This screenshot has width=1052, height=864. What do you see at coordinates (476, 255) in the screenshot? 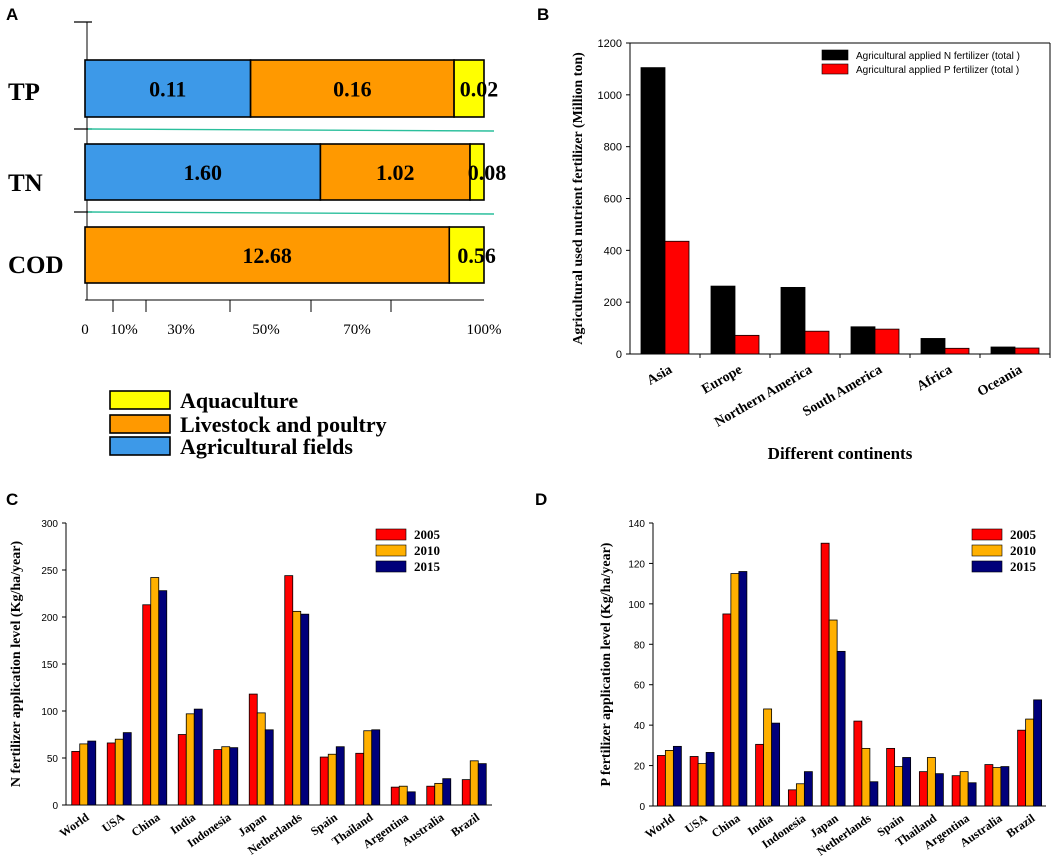
I see `data-label-cod-aquaculture: 0.56` at bounding box center [476, 255].